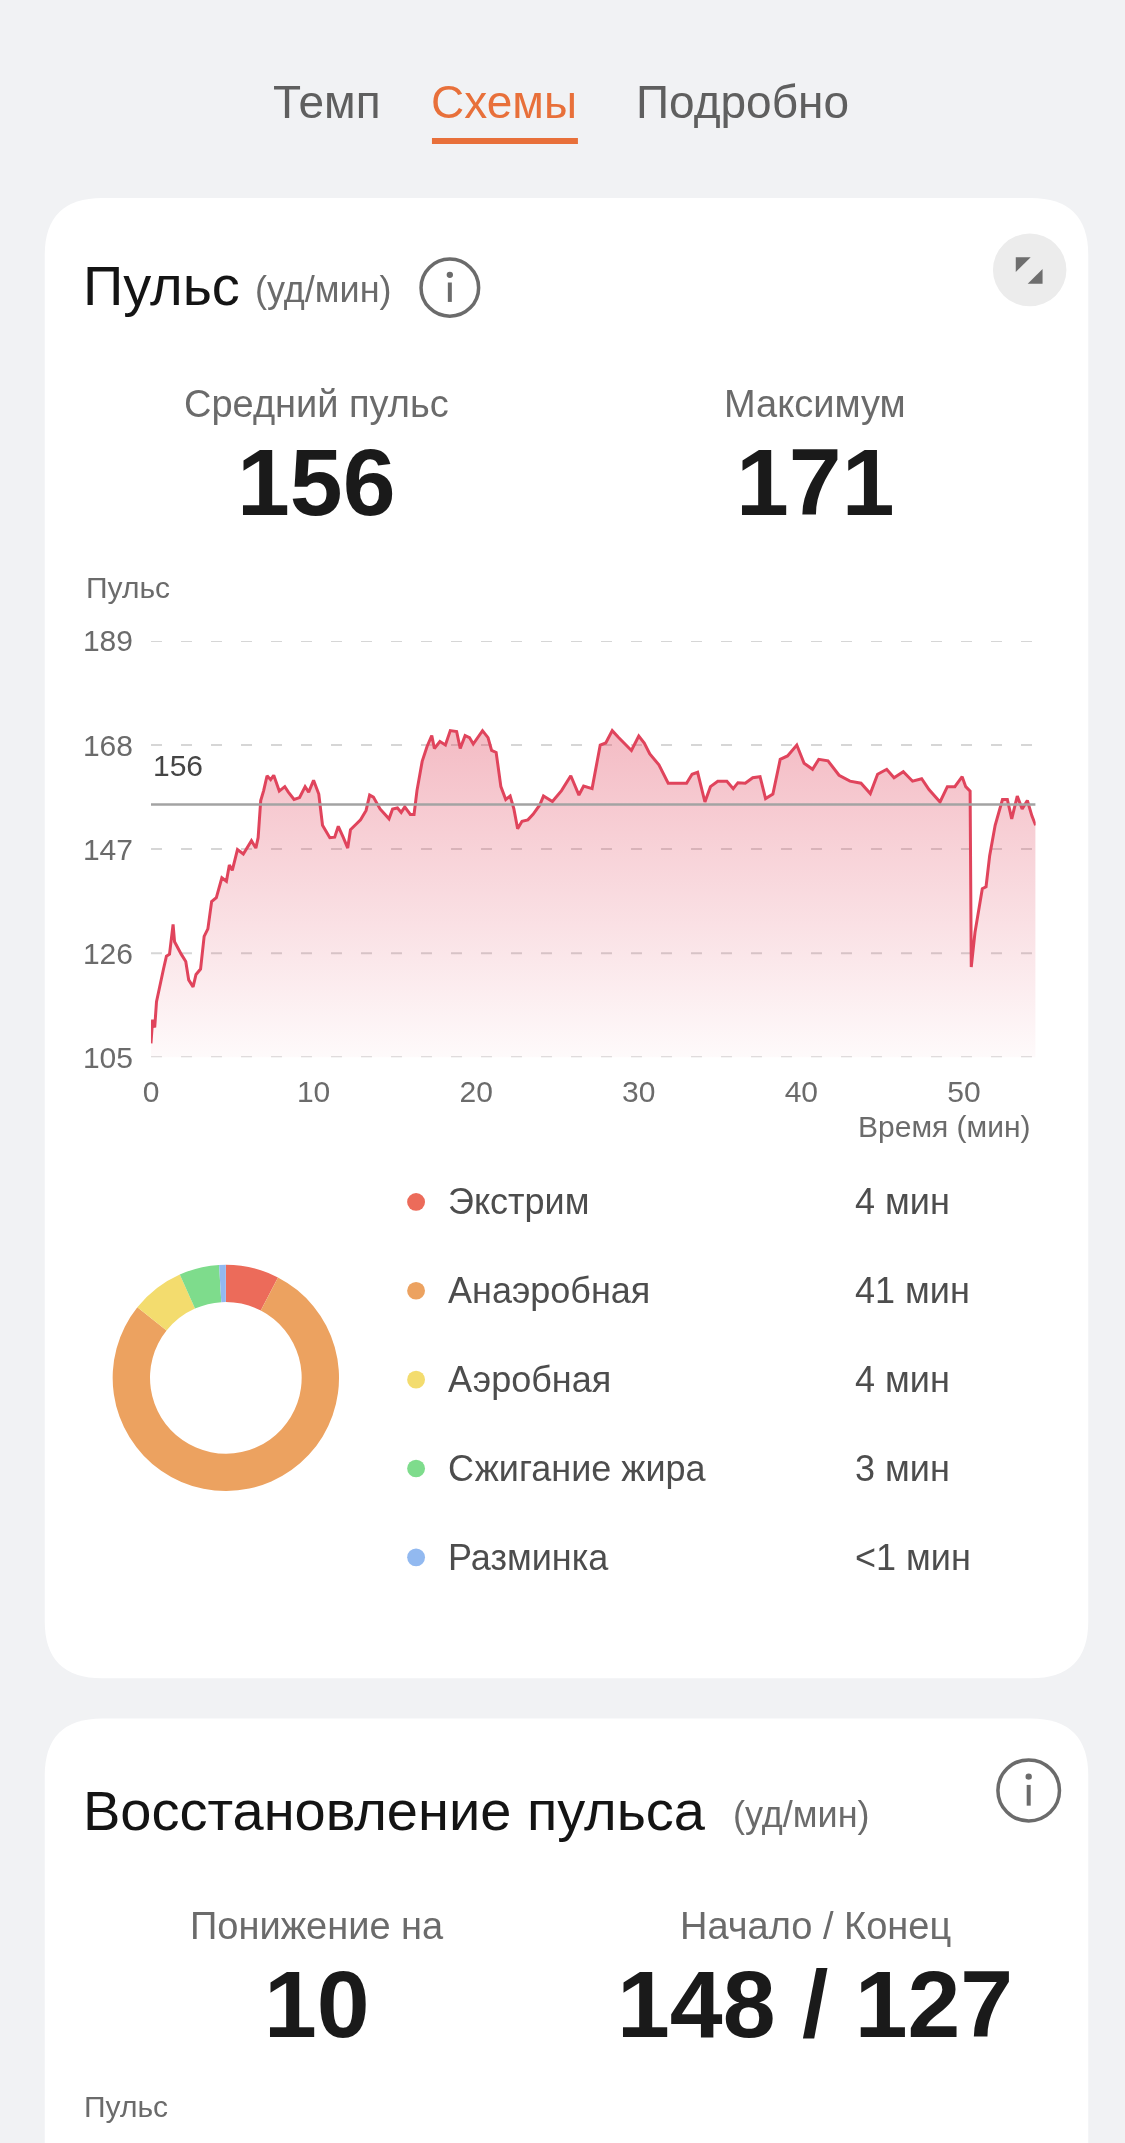  What do you see at coordinates (964, 1092) in the screenshot?
I see `x-tick-label: 50` at bounding box center [964, 1092].